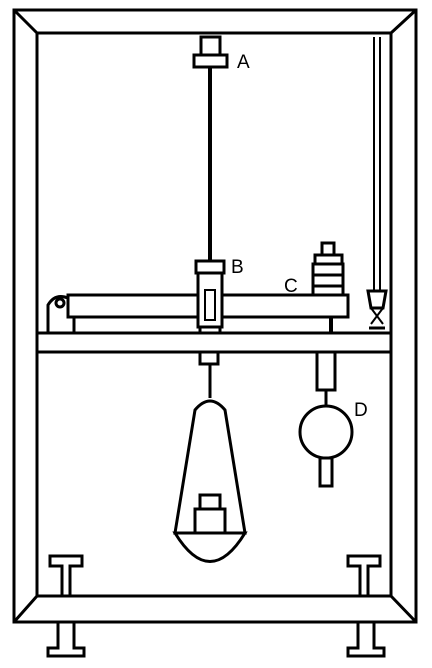 The width and height of the screenshot is (432, 668). What do you see at coordinates (361, 410) in the screenshot?
I see `label-d: D` at bounding box center [361, 410].